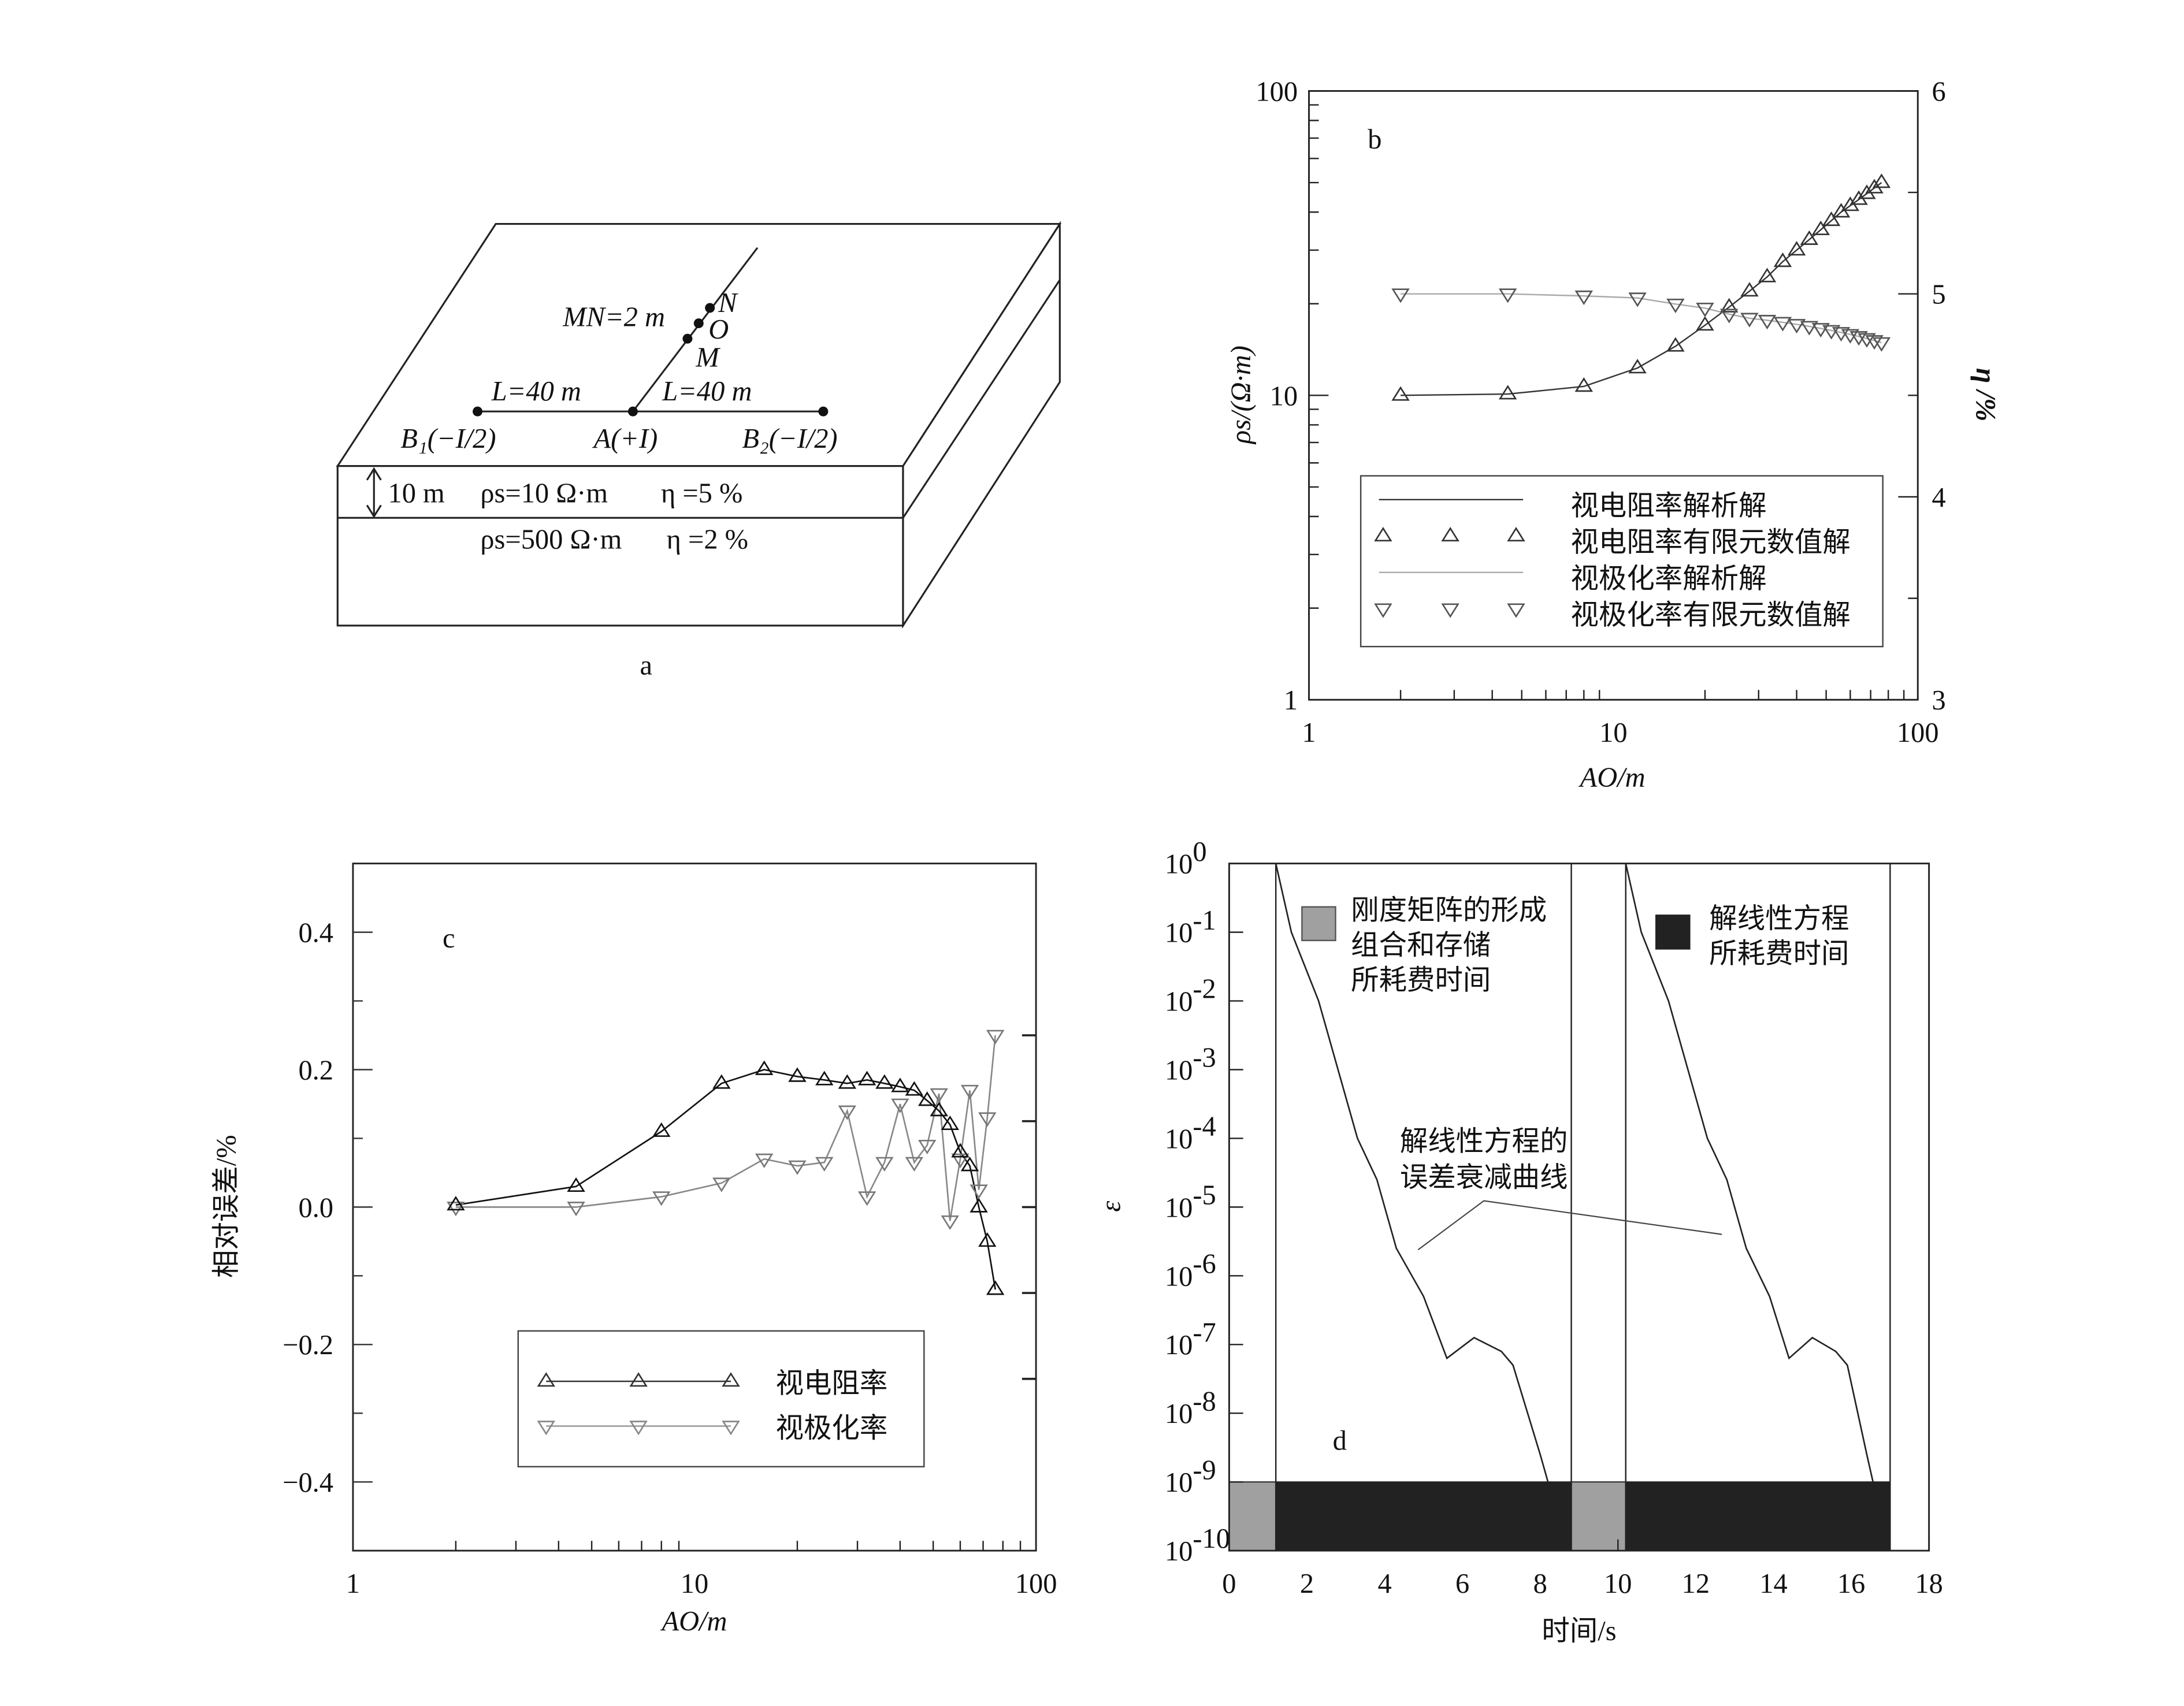 The image size is (2184, 1706). What do you see at coordinates (1291, 700) in the screenshot?
I see `y-tick-label: 1` at bounding box center [1291, 700].